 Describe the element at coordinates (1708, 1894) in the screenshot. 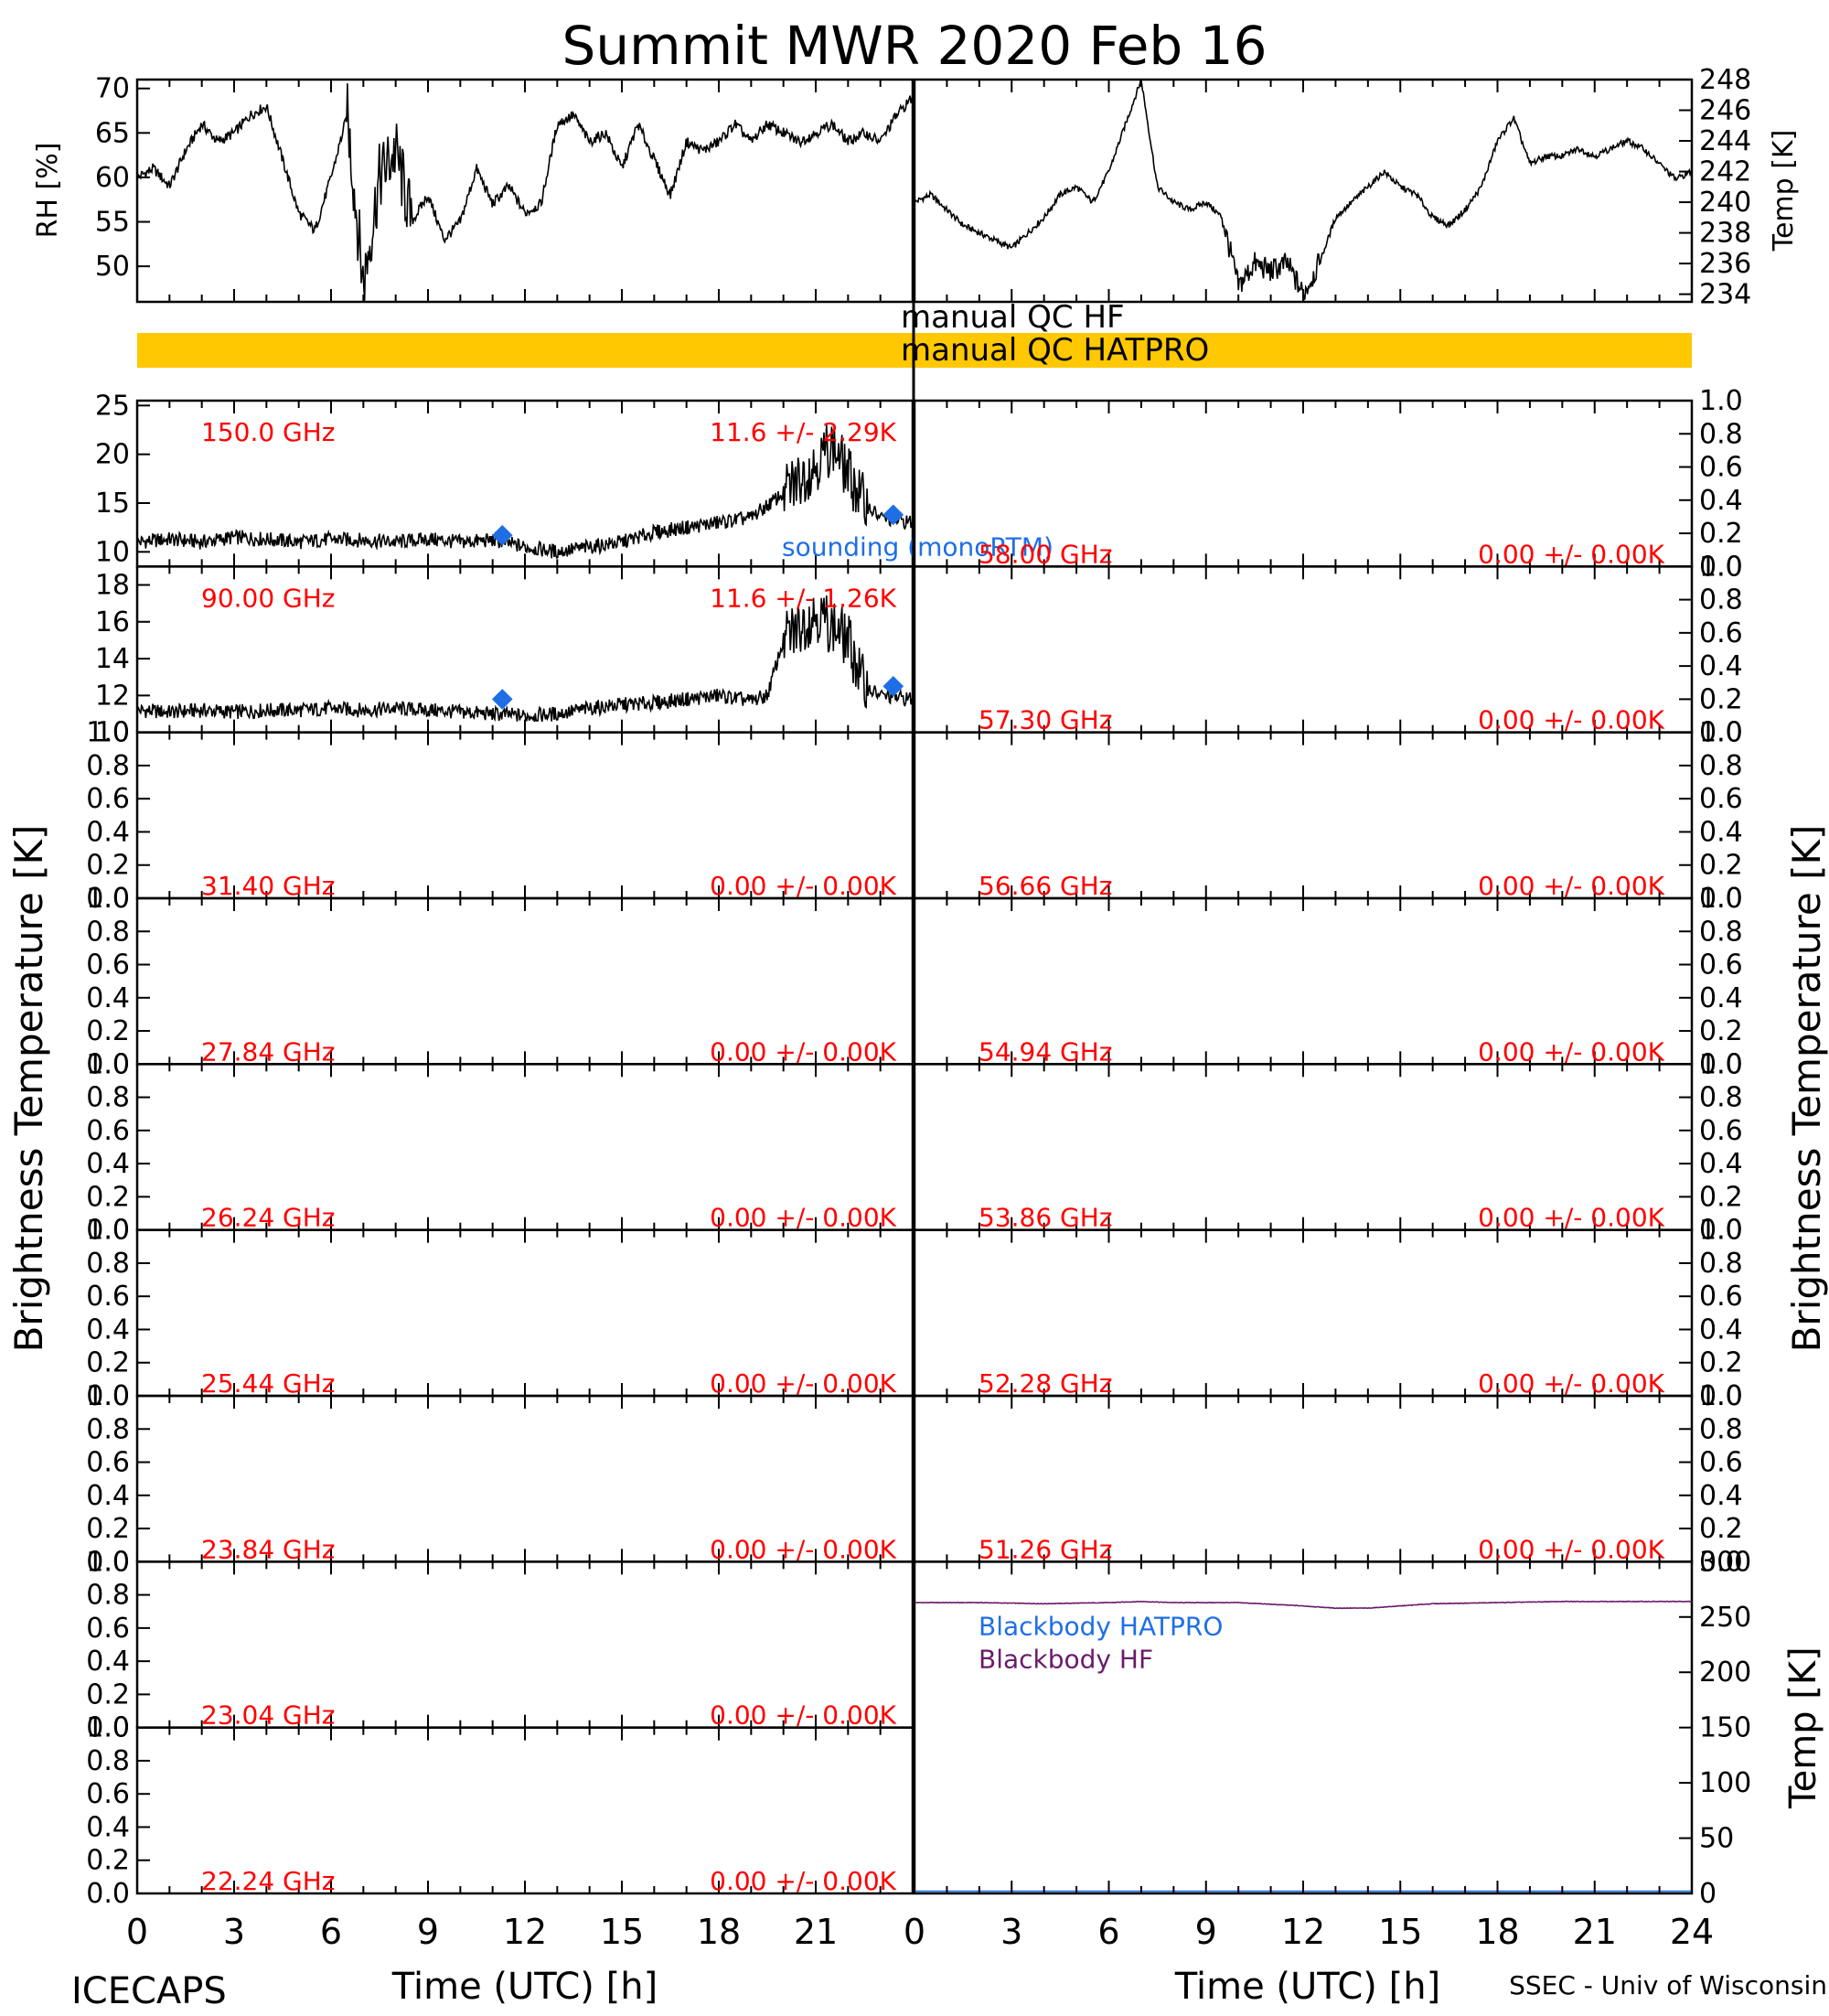

I see `y-tick-label: 0` at that location.